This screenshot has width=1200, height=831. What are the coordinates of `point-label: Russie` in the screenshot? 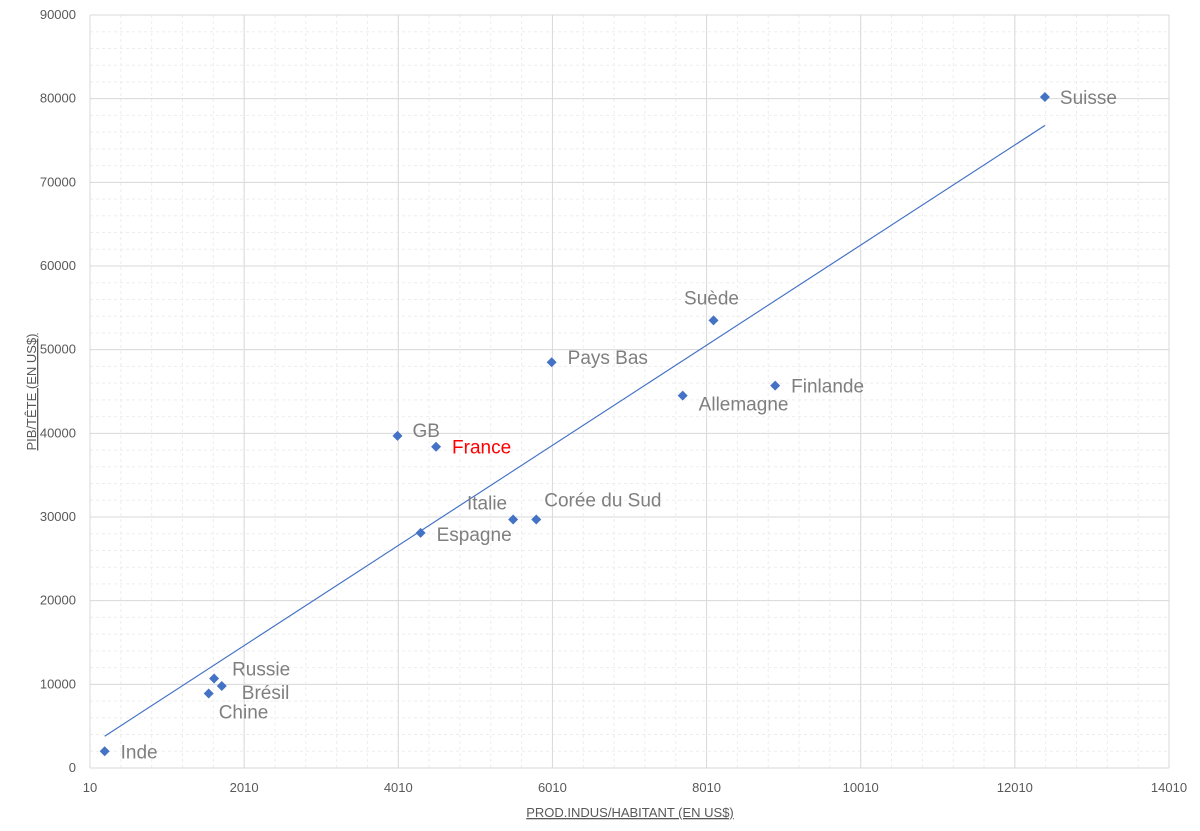 It's located at (261, 669).